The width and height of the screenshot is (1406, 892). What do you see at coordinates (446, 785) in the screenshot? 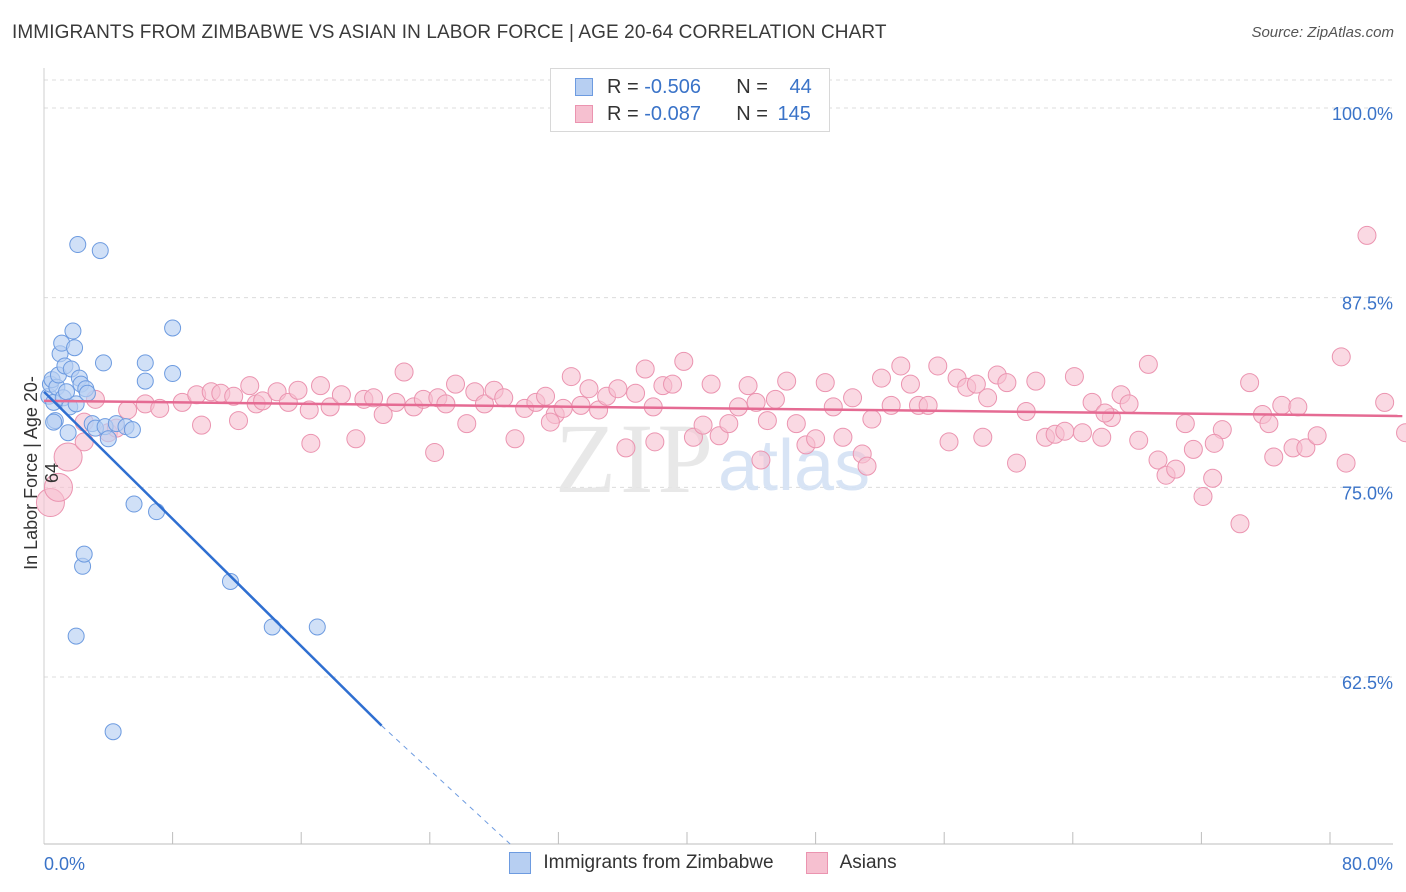
I see `trend-line-extension` at bounding box center [446, 785].